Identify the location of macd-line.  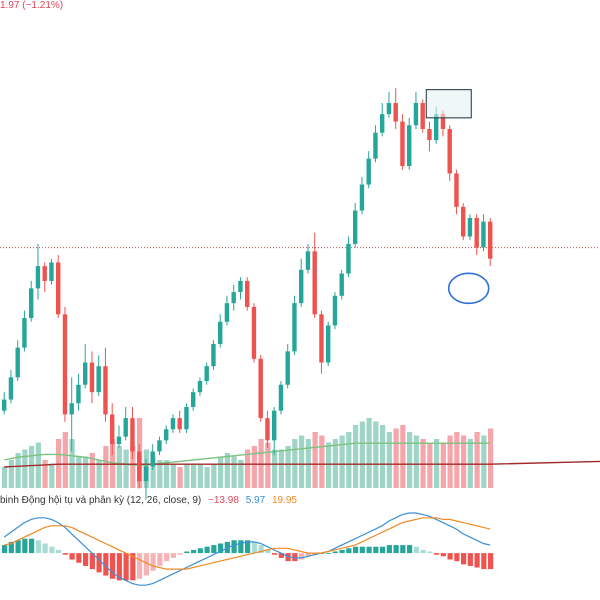
(247, 549).